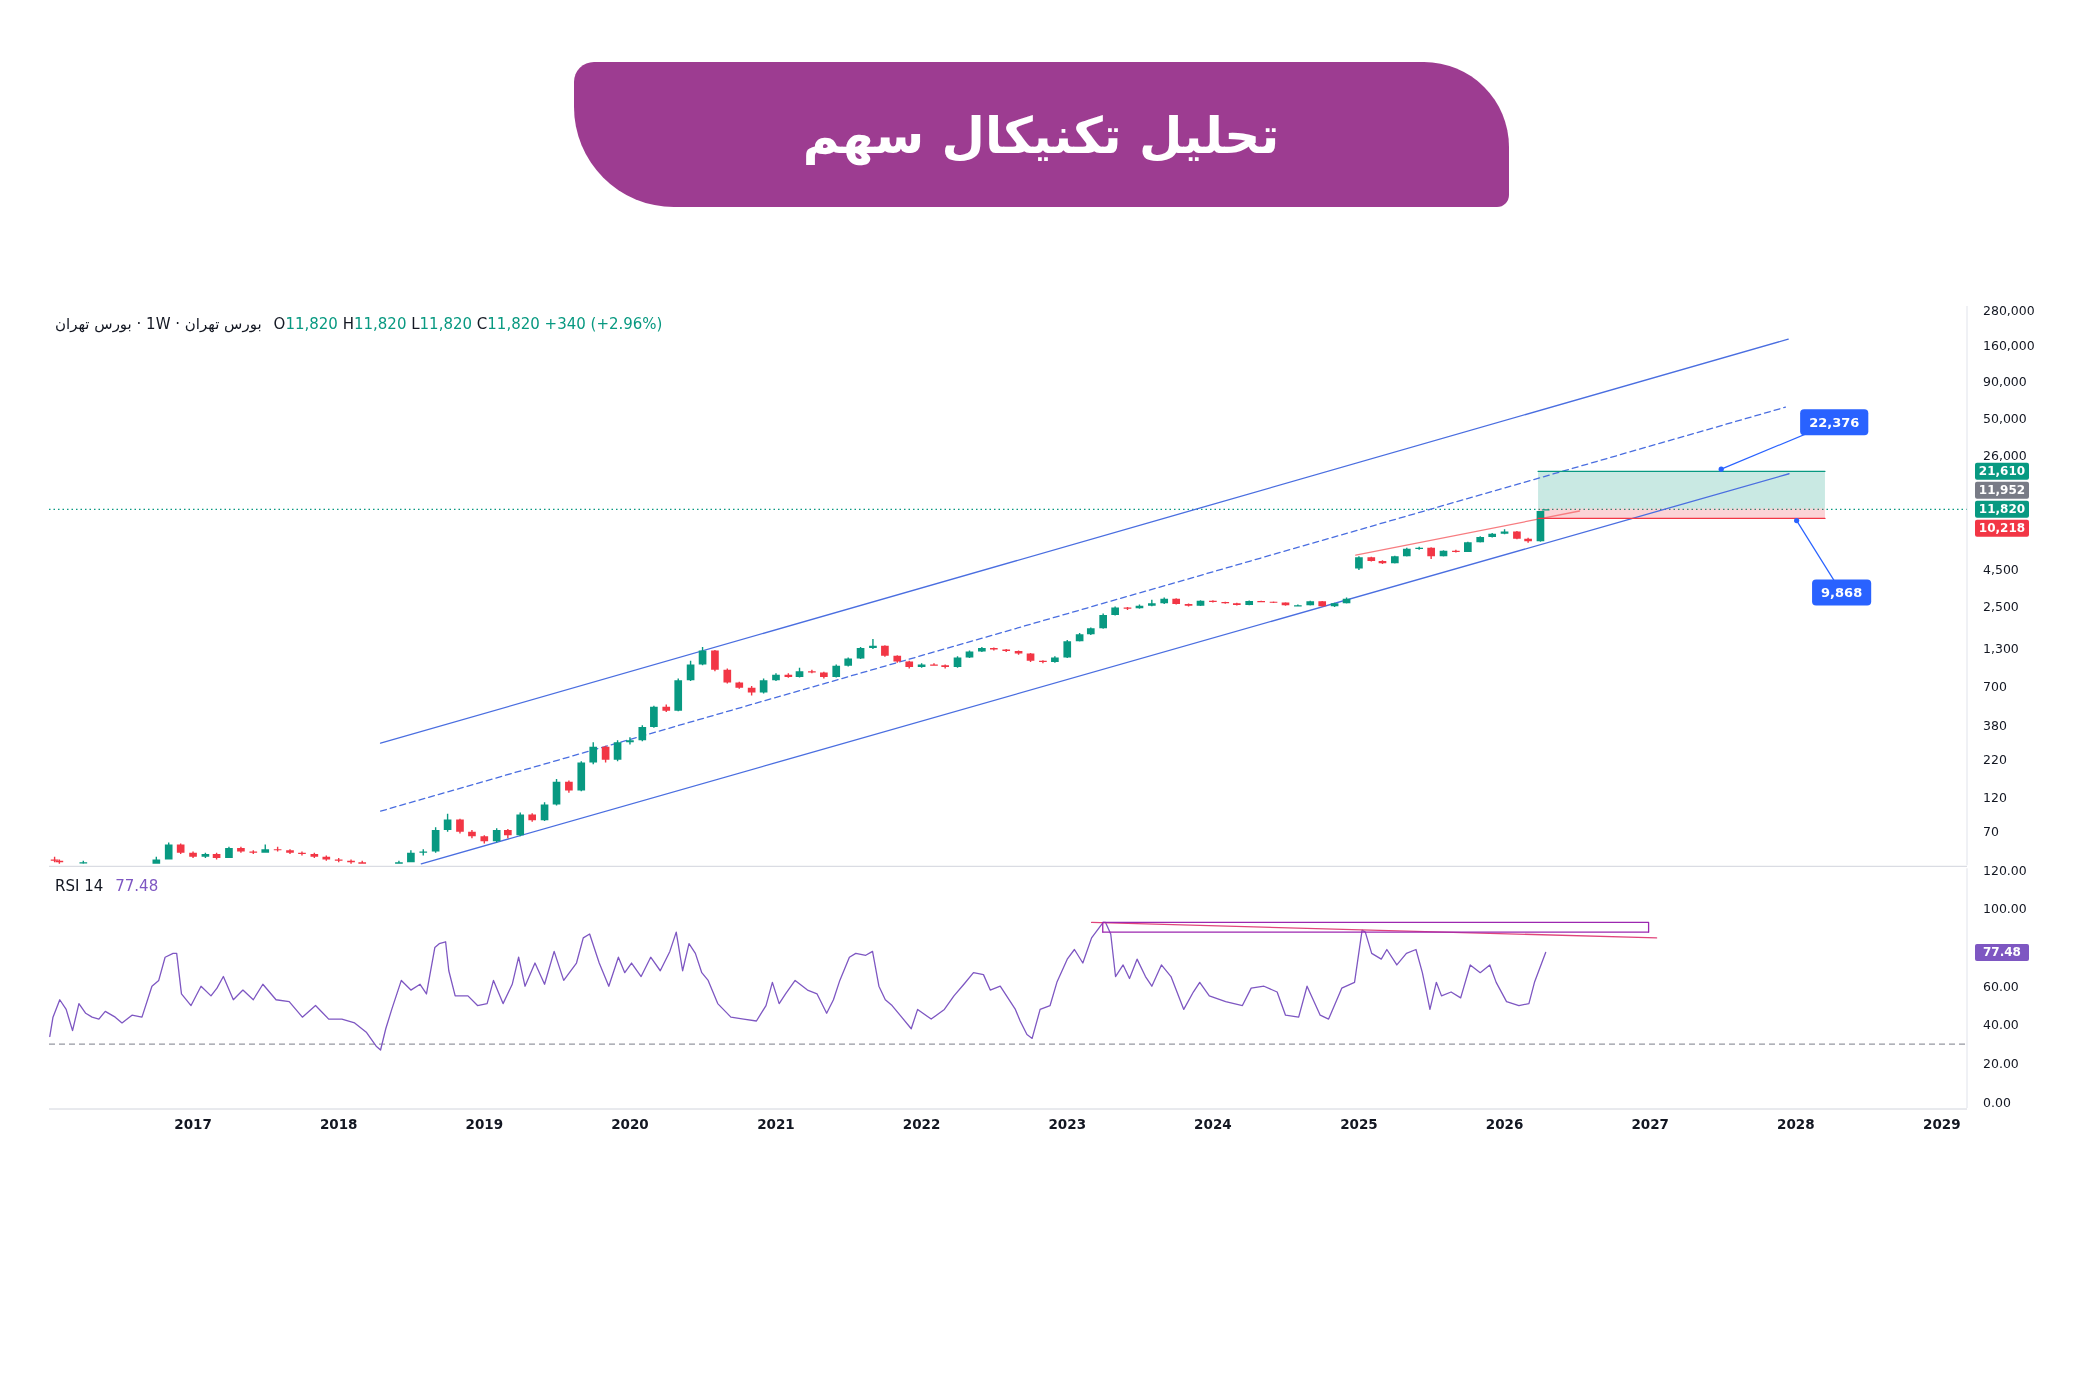 This screenshot has height=1390, width=2084. What do you see at coordinates (2002, 528) in the screenshot?
I see `text: 10,218` at bounding box center [2002, 528].